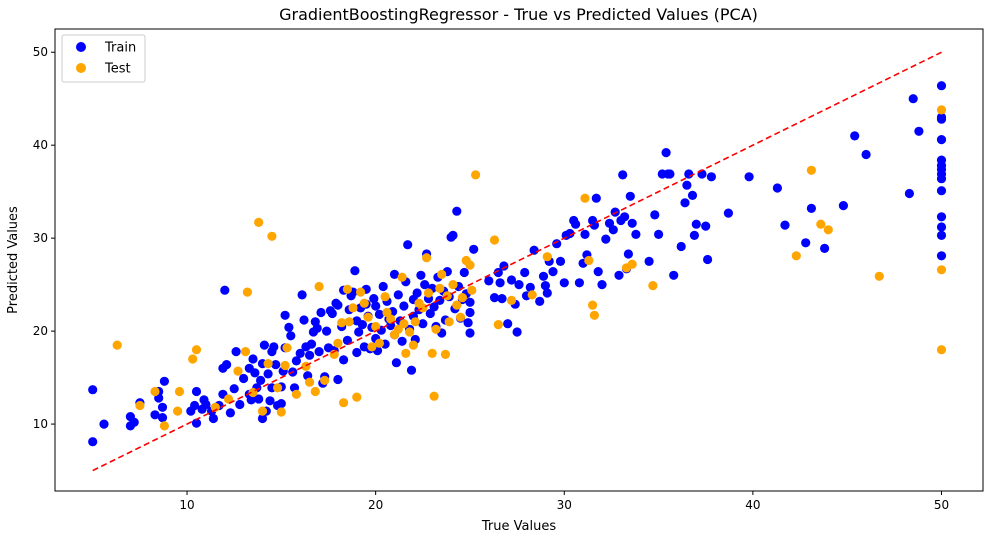 This screenshot has height=536, width=998. I want to click on legend-marker-test, so click(81, 68).